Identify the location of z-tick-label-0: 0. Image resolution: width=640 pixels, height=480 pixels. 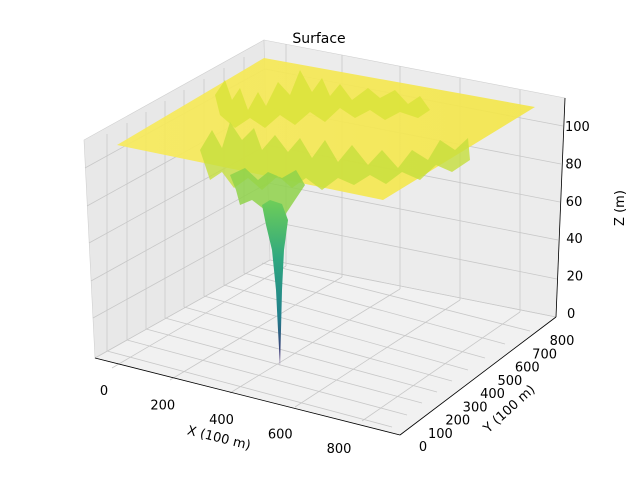
(571, 314).